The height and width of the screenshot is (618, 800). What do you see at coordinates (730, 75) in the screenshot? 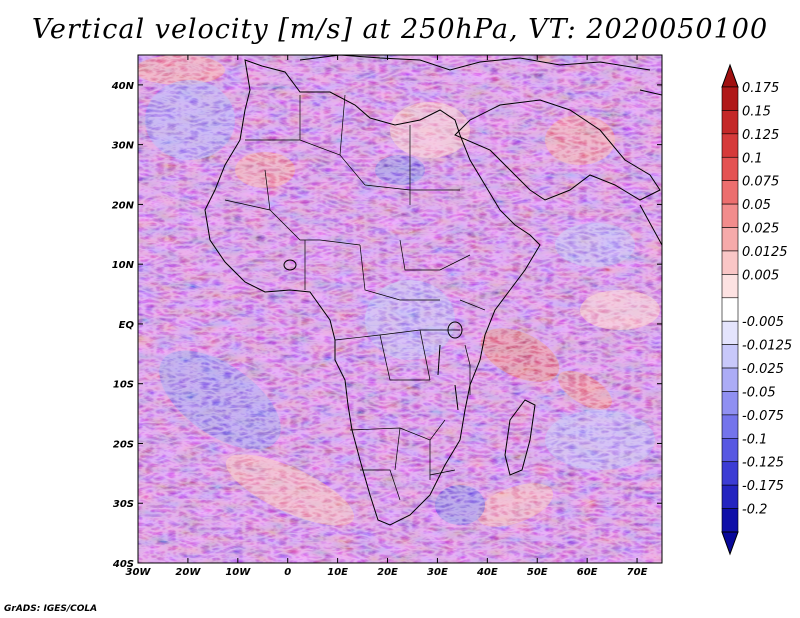
I see `colorbar-max-arrow` at bounding box center [730, 75].